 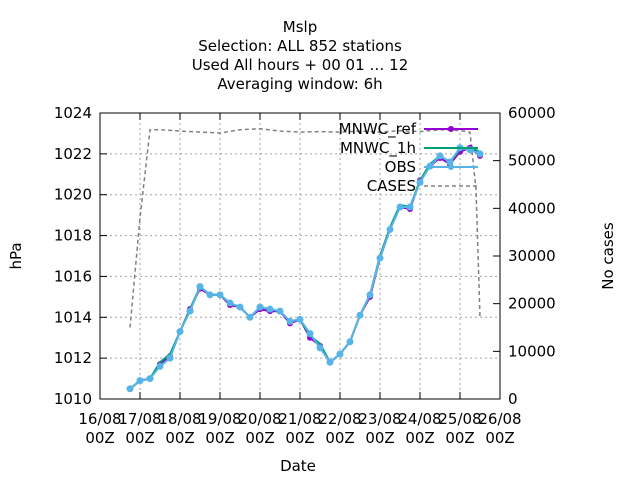 What do you see at coordinates (219, 419) in the screenshot?
I see `x-tick-label: 19/08` at bounding box center [219, 419].